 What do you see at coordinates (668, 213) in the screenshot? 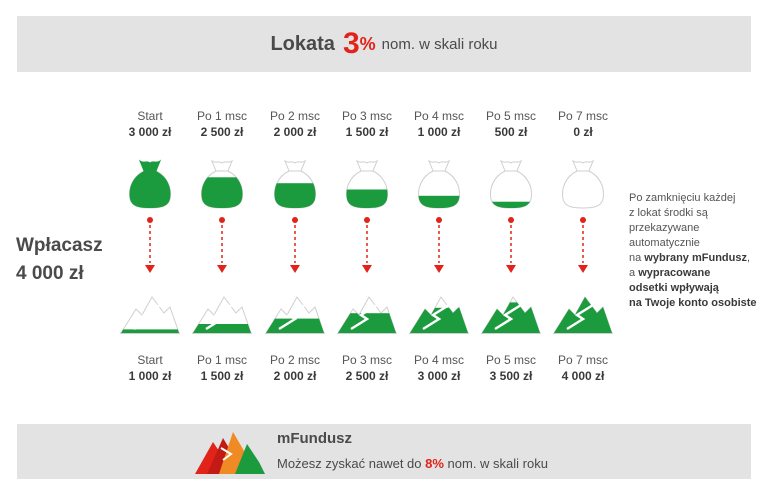
I see `side-note-line: z lokat środki są` at bounding box center [668, 213].